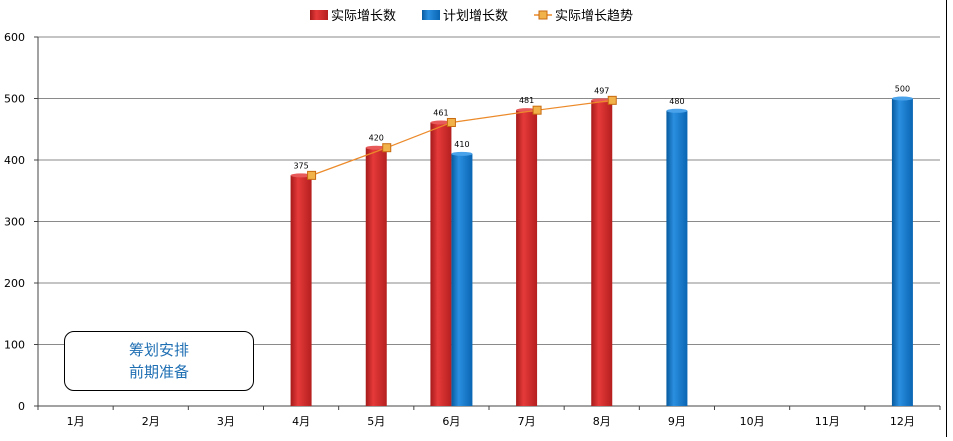 The width and height of the screenshot is (953, 441). What do you see at coordinates (451, 421) in the screenshot?
I see `x-tick-label: 6月` at bounding box center [451, 421].